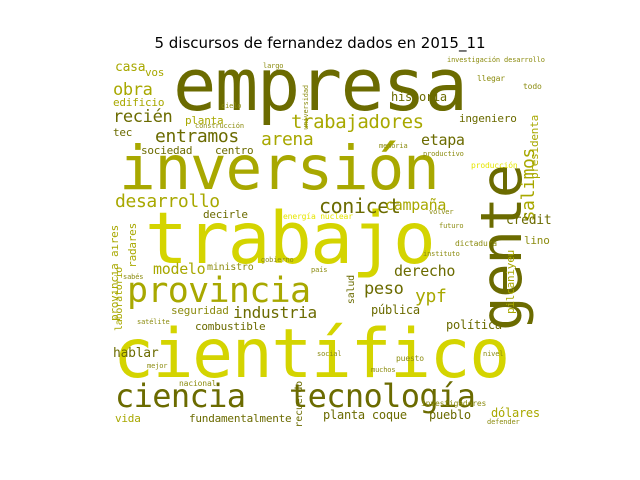  I want to click on cloud-word: todo, so click(532, 86).